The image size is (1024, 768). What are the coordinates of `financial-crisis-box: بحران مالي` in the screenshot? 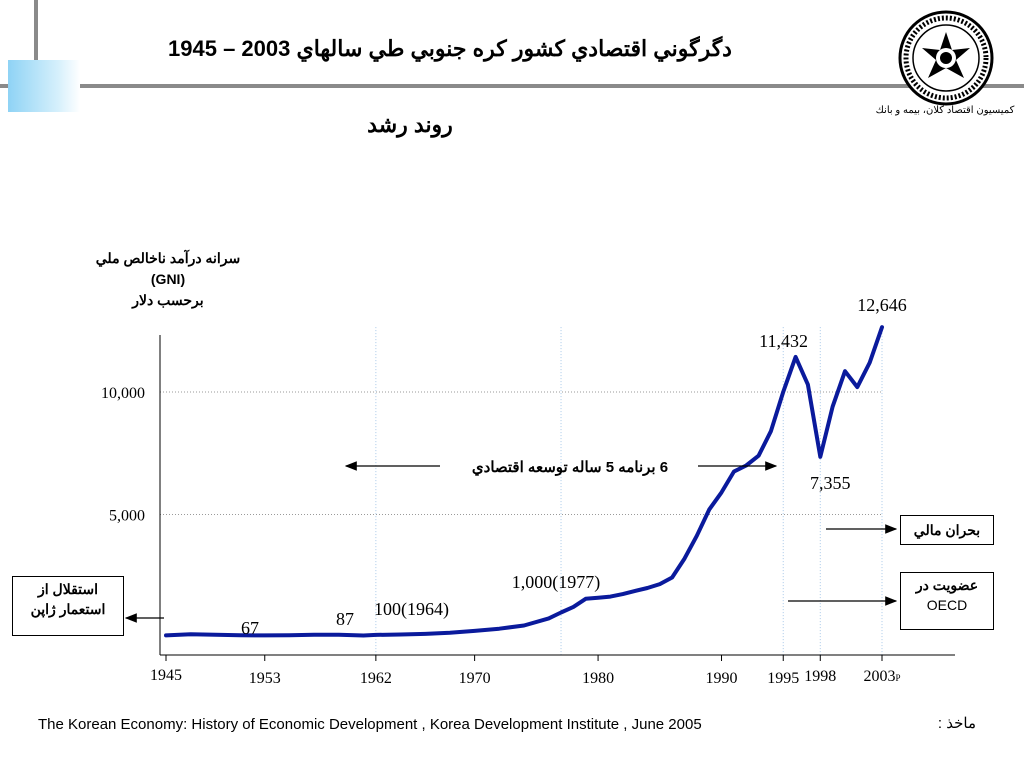 It's located at (947, 530).